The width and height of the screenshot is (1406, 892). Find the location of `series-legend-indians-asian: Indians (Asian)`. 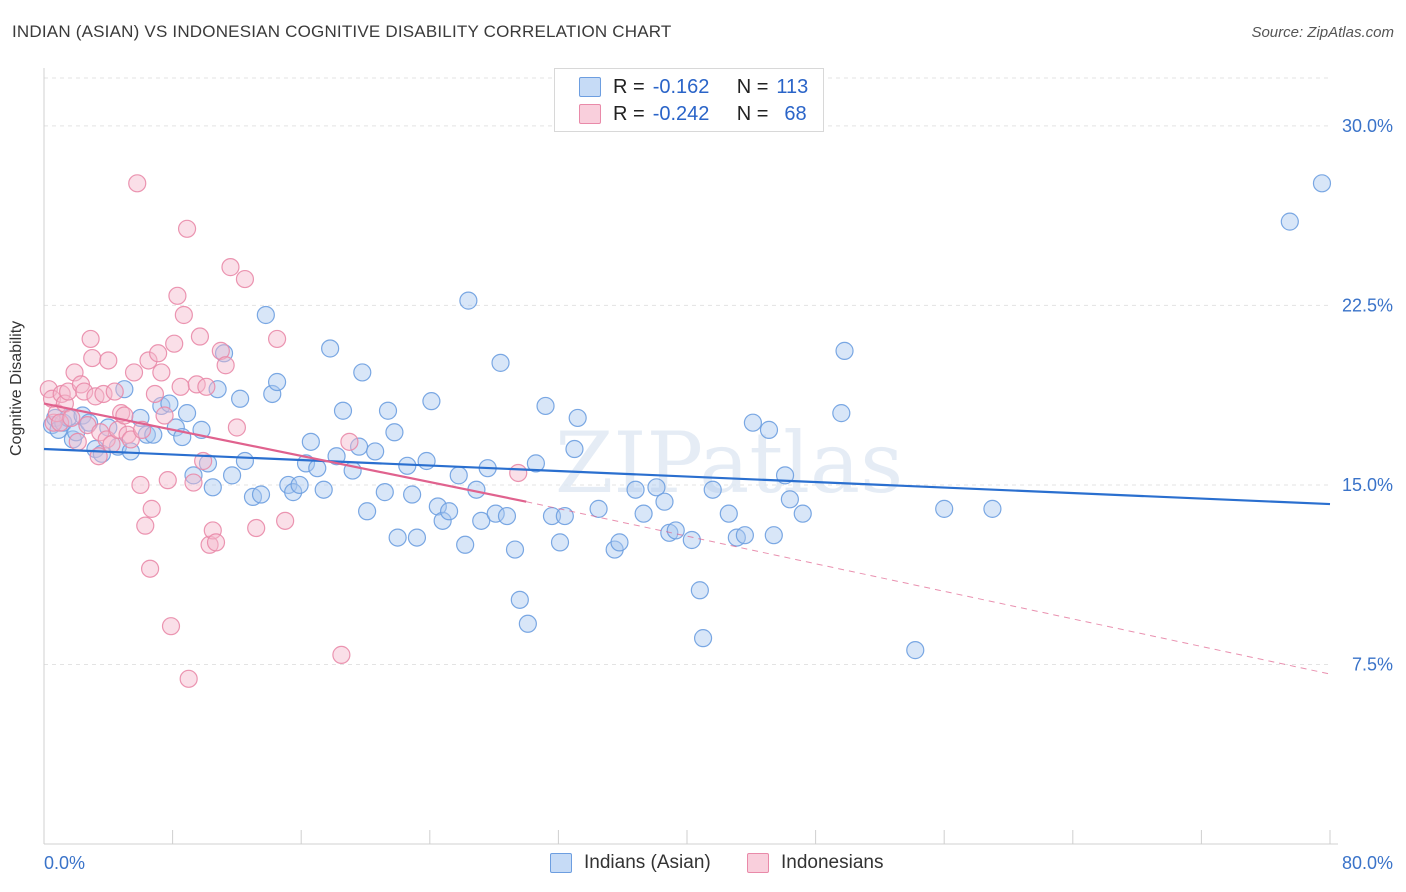

series-legend-indians-asian: Indians (Asian) is located at coordinates (630, 863).